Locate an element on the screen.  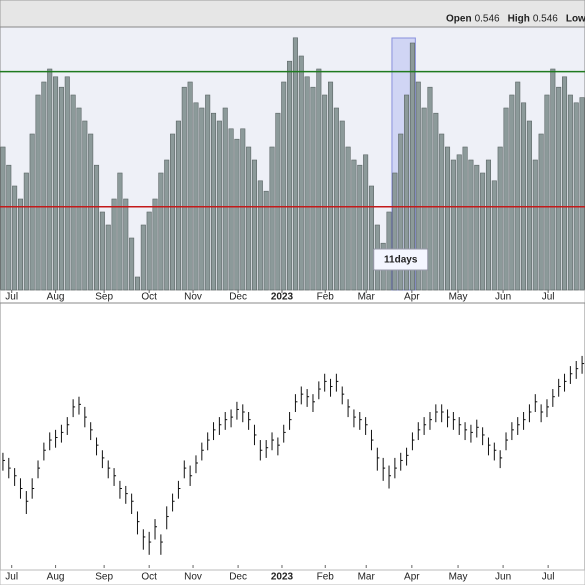
legend-label: Low is located at coordinates (575, 19).